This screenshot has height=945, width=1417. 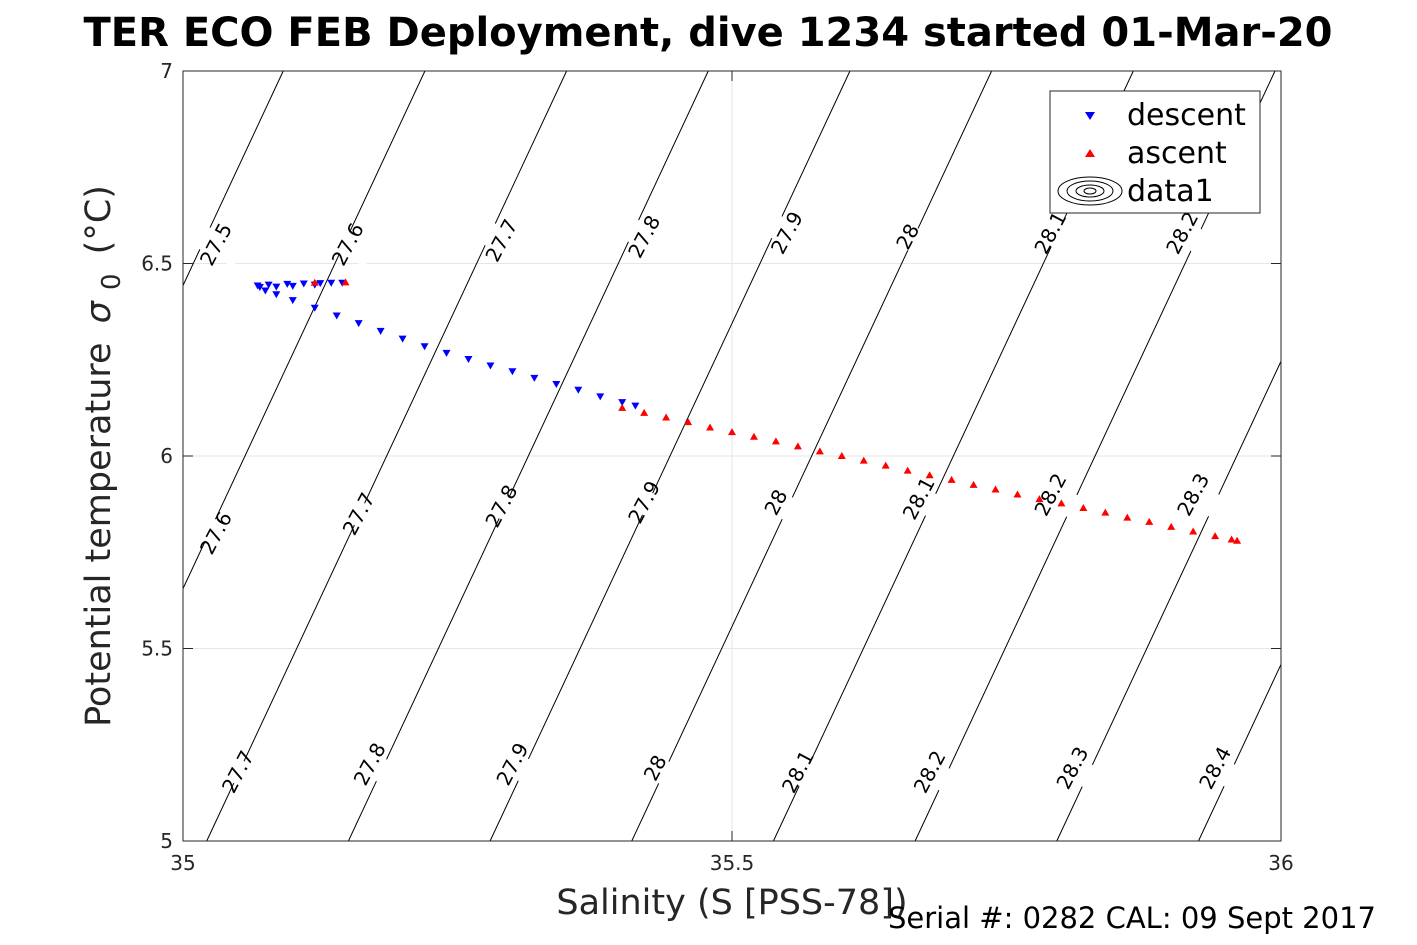 What do you see at coordinates (99, 219) in the screenshot?
I see `y-axis-label-unit: (°C)` at bounding box center [99, 219].